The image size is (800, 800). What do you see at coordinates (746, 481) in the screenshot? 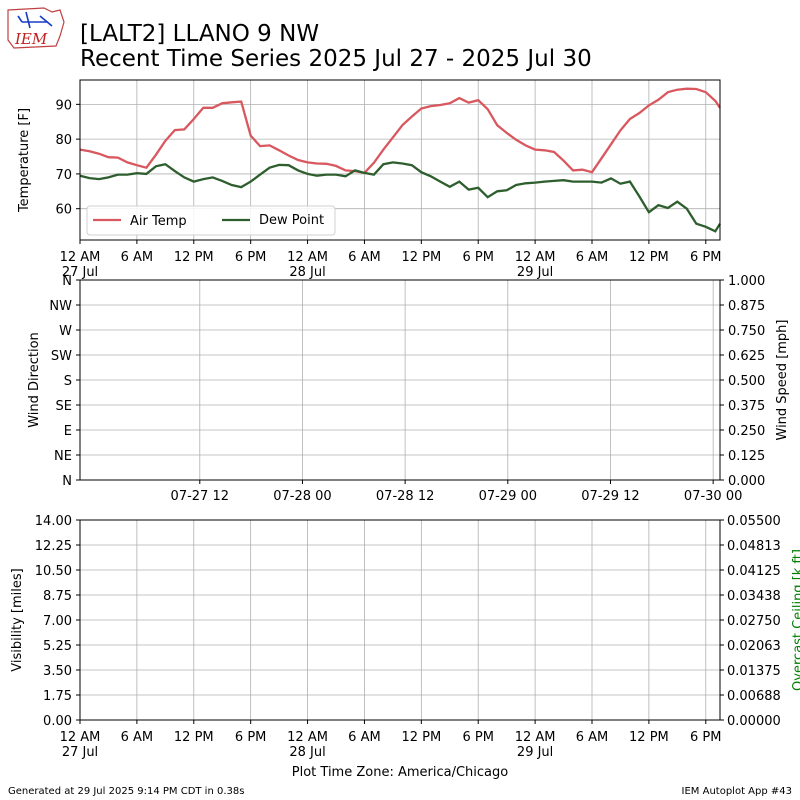
I see `wind-speed-tick-label: 0.000` at bounding box center [746, 481].